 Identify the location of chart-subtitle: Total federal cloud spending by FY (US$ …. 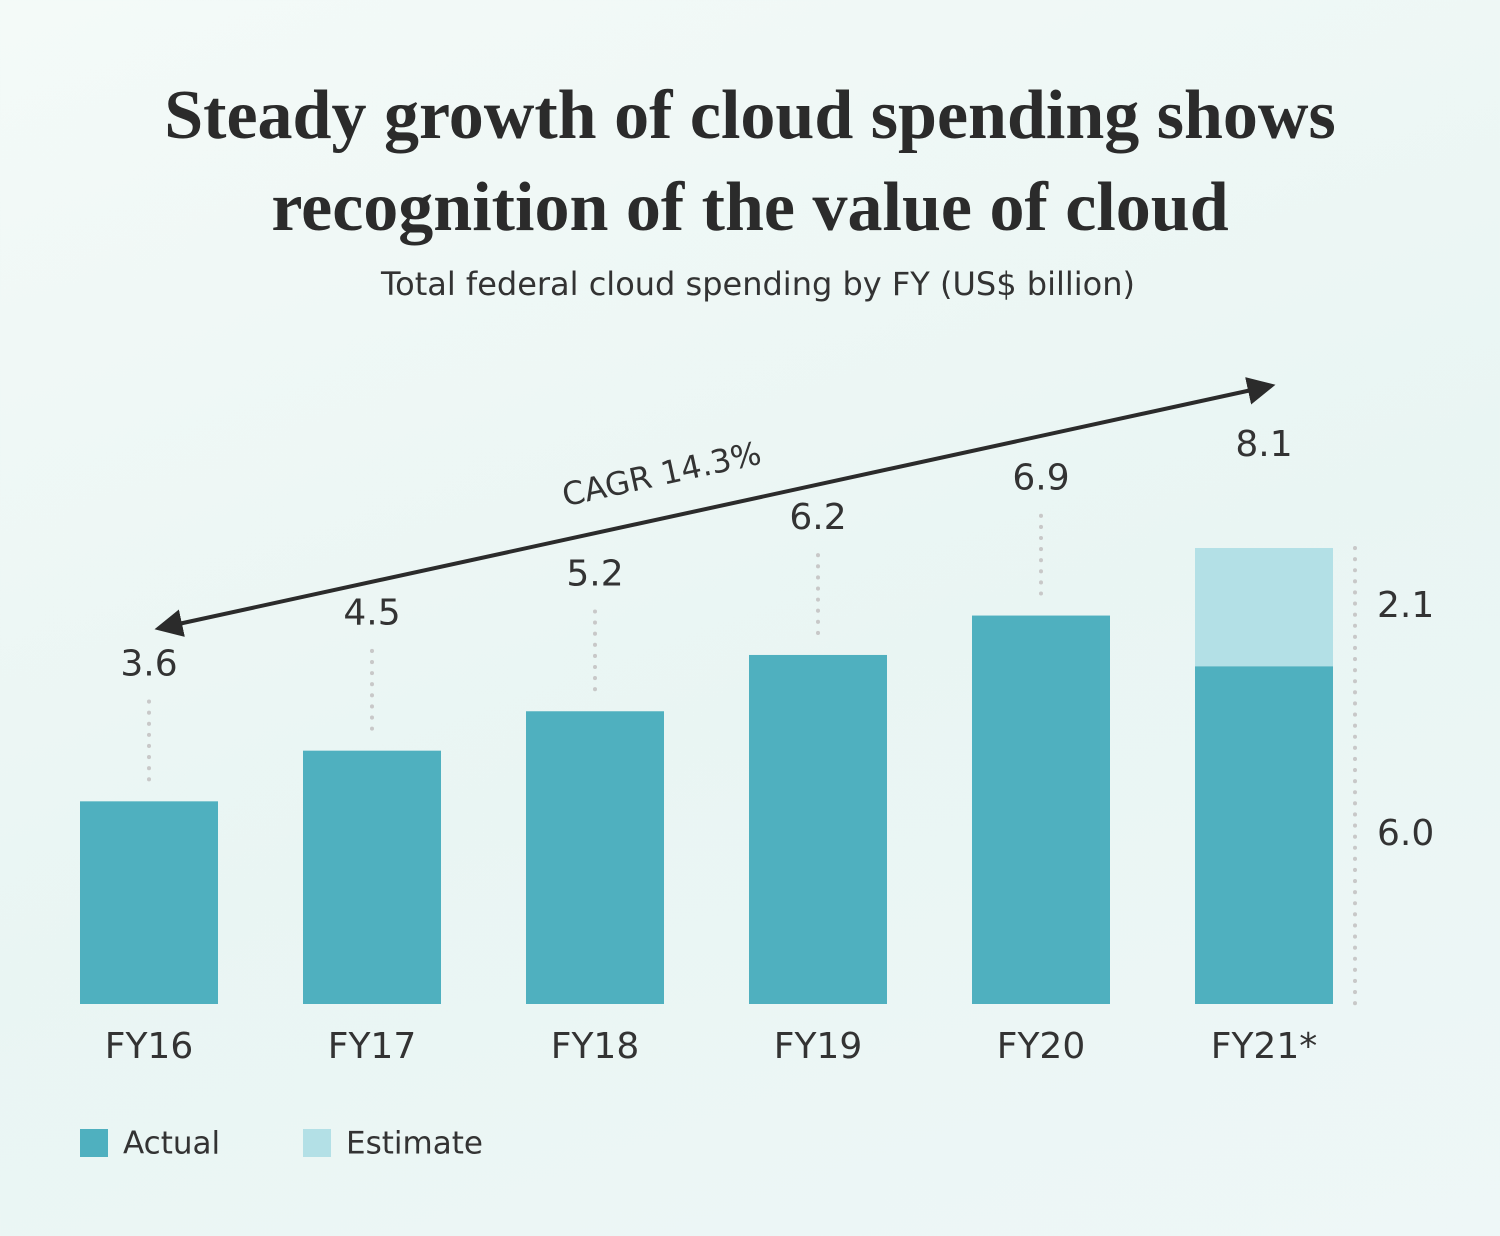
(758, 284).